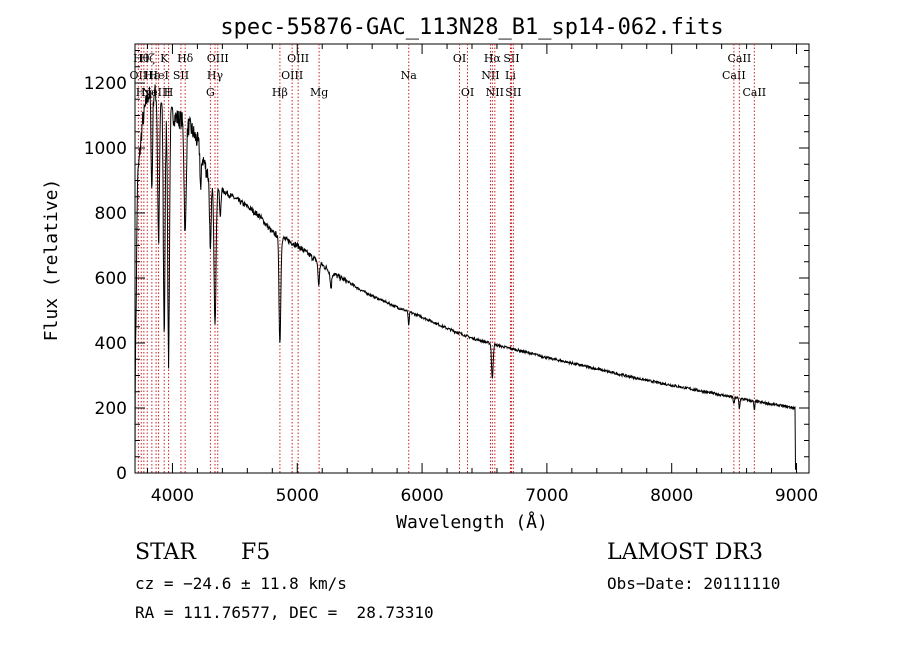 The width and height of the screenshot is (900, 649). Describe the element at coordinates (111, 409) in the screenshot. I see `y-tick-label: 200` at that location.